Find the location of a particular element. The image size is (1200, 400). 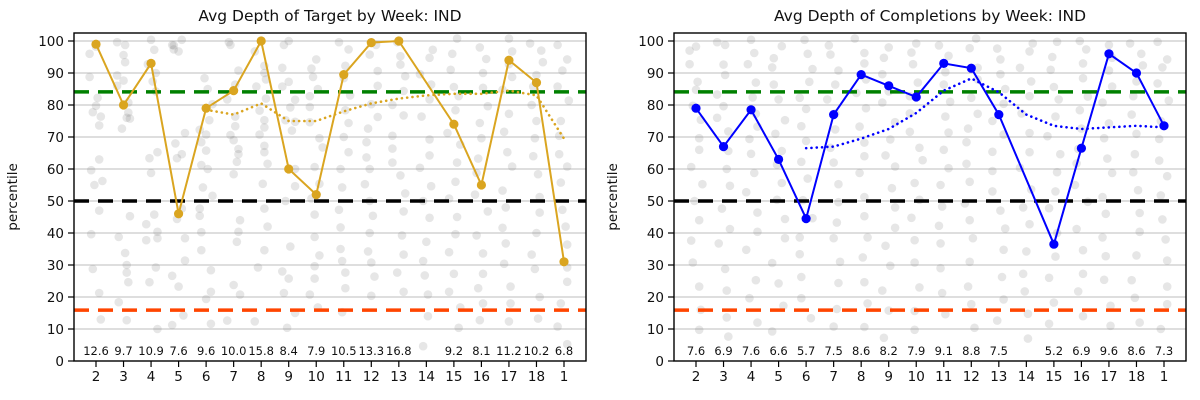

x-tick-label: 15 is located at coordinates (453, 377).